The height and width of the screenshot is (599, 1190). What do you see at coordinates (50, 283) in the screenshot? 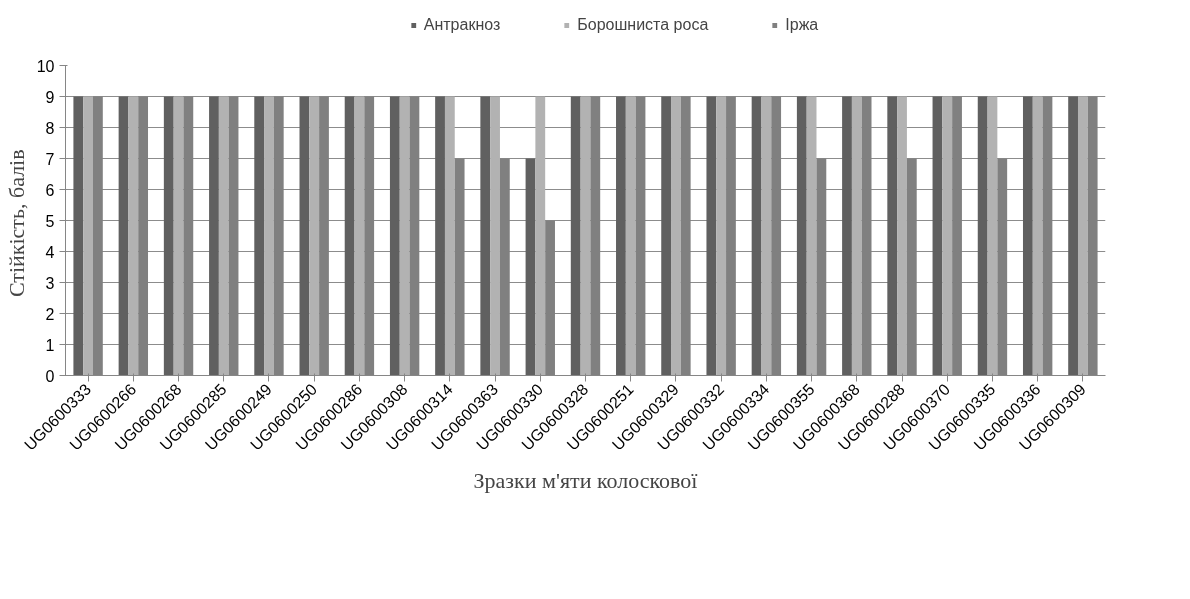
I see `y-tick-label: 3` at bounding box center [50, 283].